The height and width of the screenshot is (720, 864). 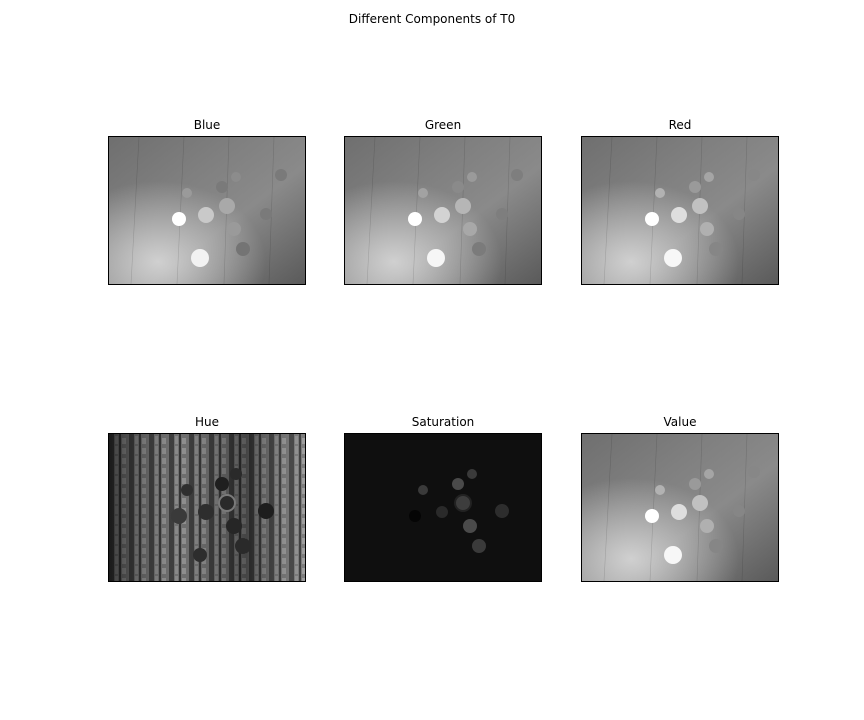 I want to click on hue-channel-image, so click(x=207, y=507).